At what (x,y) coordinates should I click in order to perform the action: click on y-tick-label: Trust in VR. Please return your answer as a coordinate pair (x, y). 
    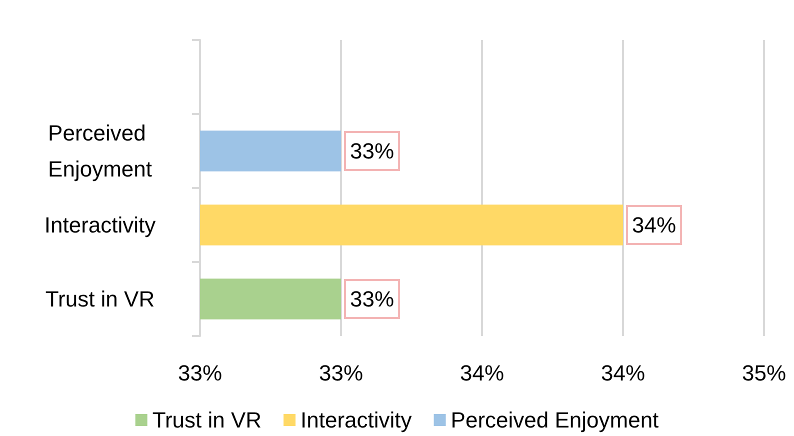
    Looking at the image, I should click on (100, 299).